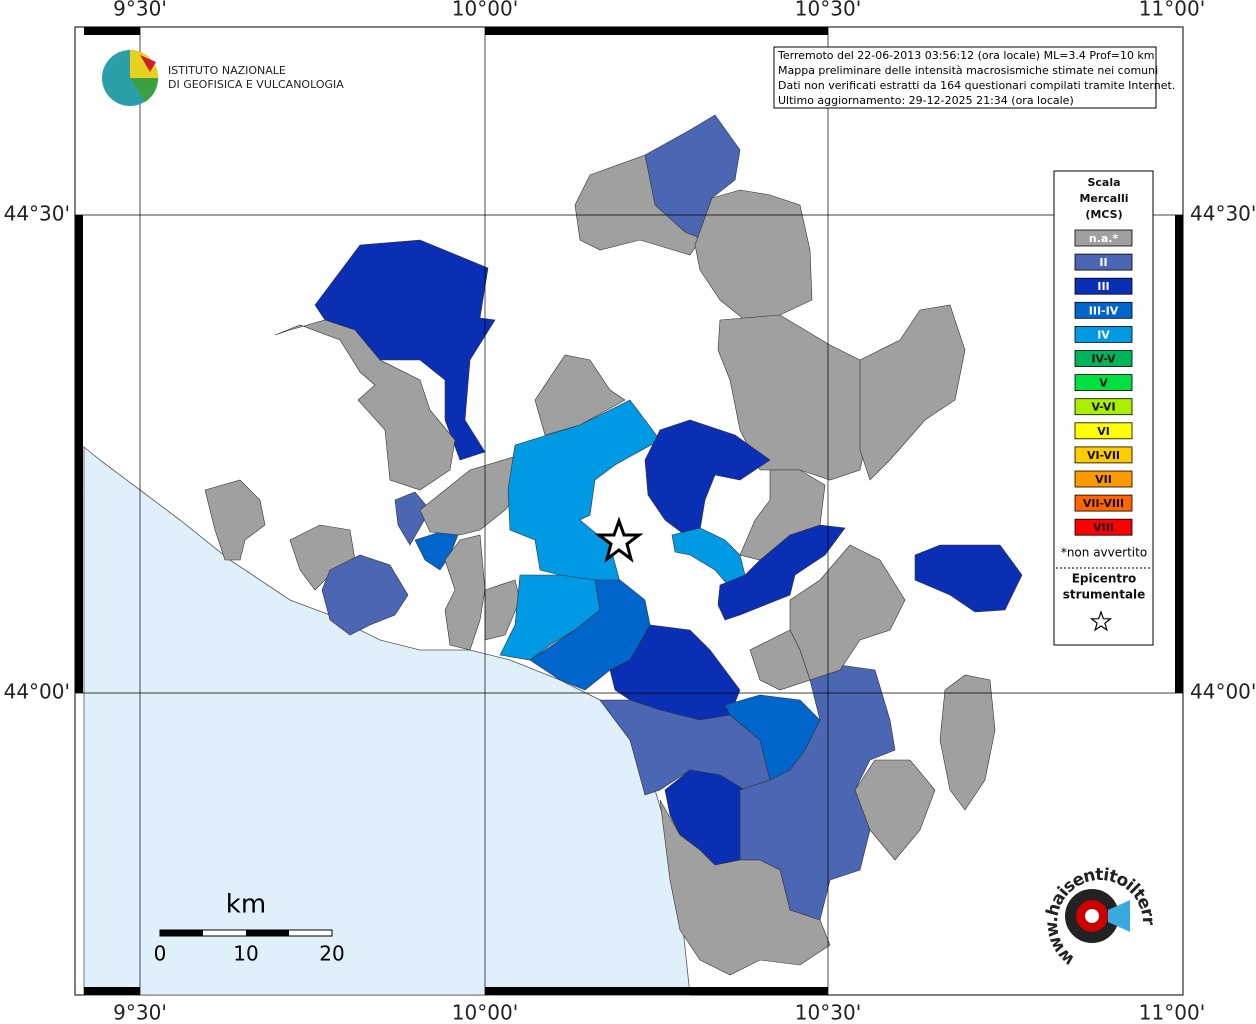 This screenshot has height=1024, width=1256. I want to click on legend-label: VIII, so click(1103, 527).